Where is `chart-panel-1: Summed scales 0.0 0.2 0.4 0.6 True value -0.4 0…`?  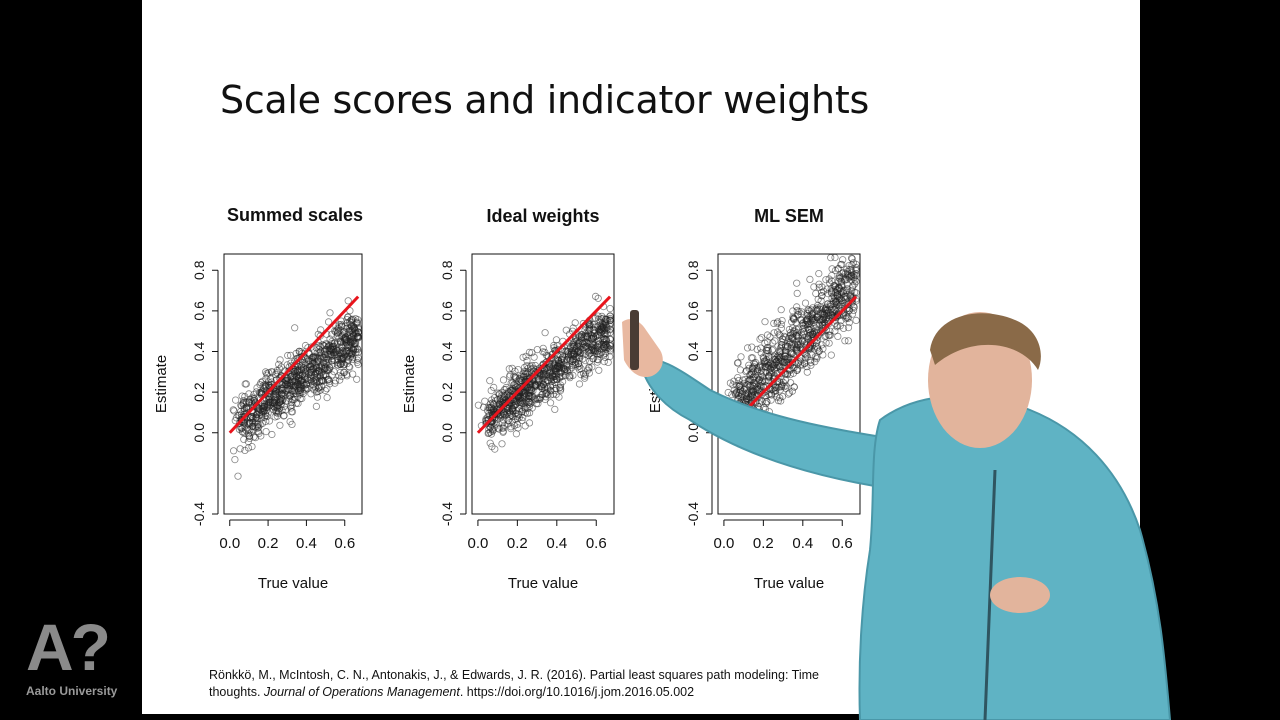
chart-panel-1: Summed scales 0.0 0.2 0.4 0.6 True value -0.4 0… is located at coordinates (258, 398).